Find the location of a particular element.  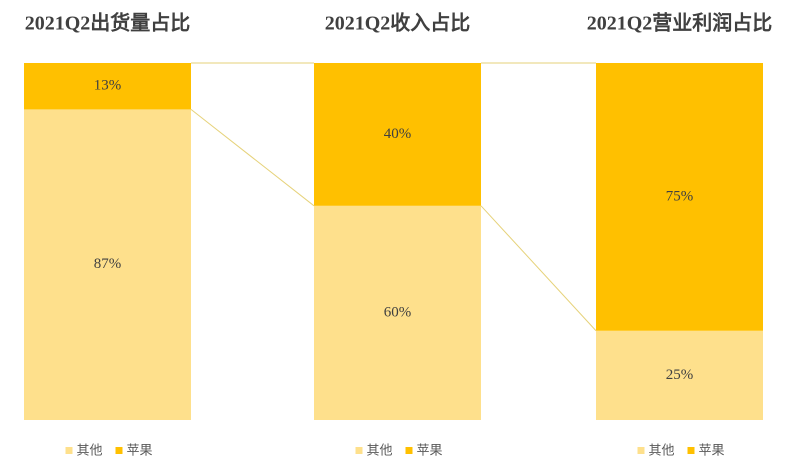

chart-title: 2021Q2收入占比 is located at coordinates (398, 23).